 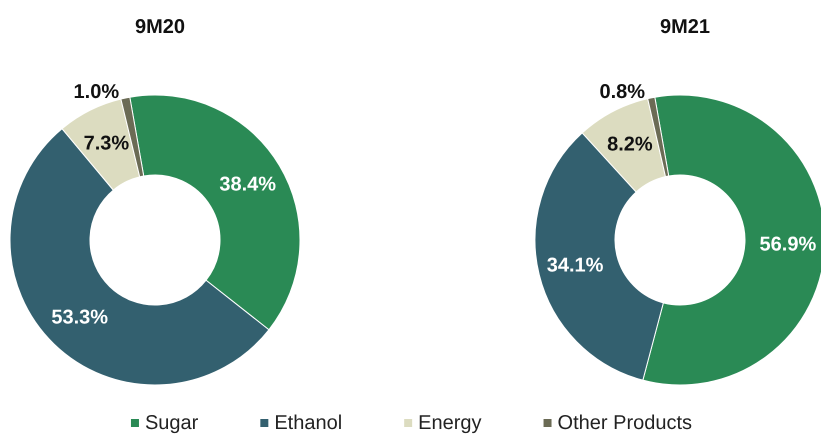 What do you see at coordinates (625, 423) in the screenshot?
I see `legend-label: Other Products` at bounding box center [625, 423].